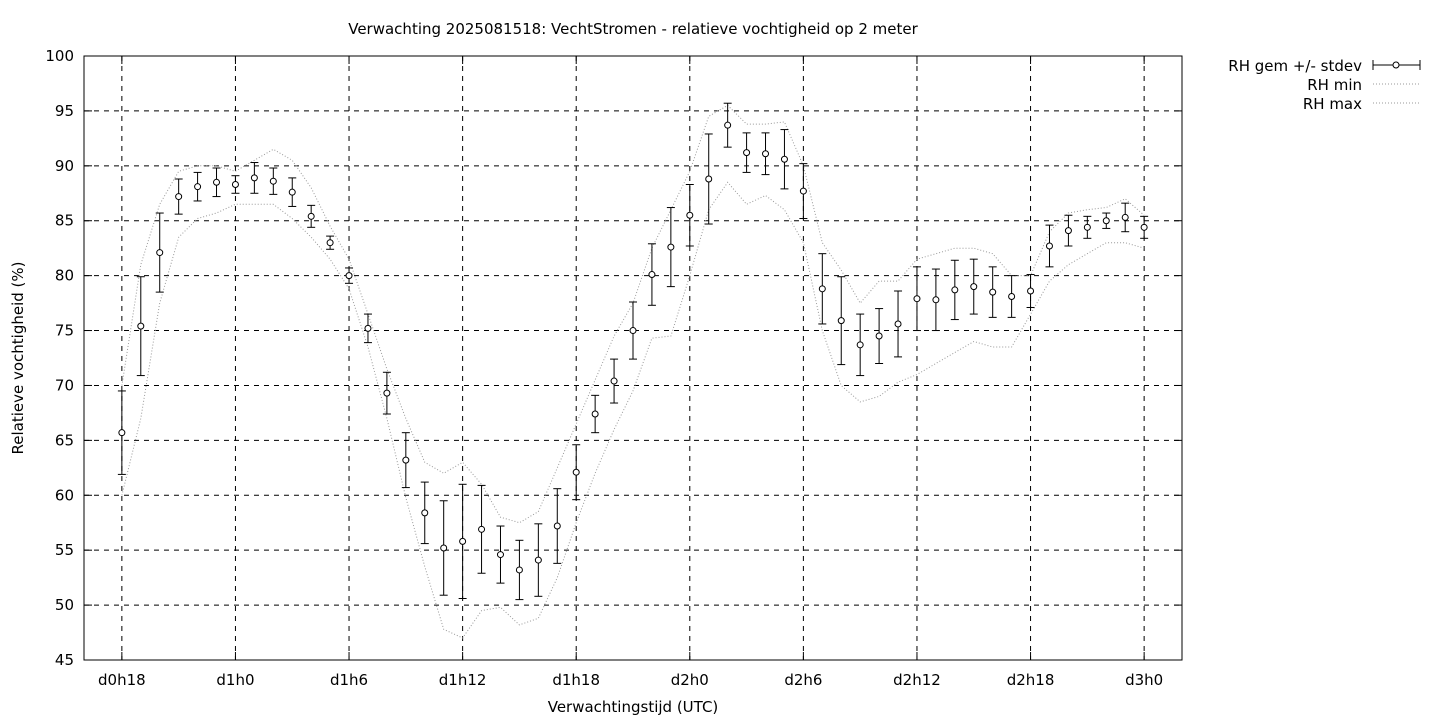  Describe the element at coordinates (1295, 66) in the screenshot. I see `legend-label-mean: RH gem +/- stdev` at that location.